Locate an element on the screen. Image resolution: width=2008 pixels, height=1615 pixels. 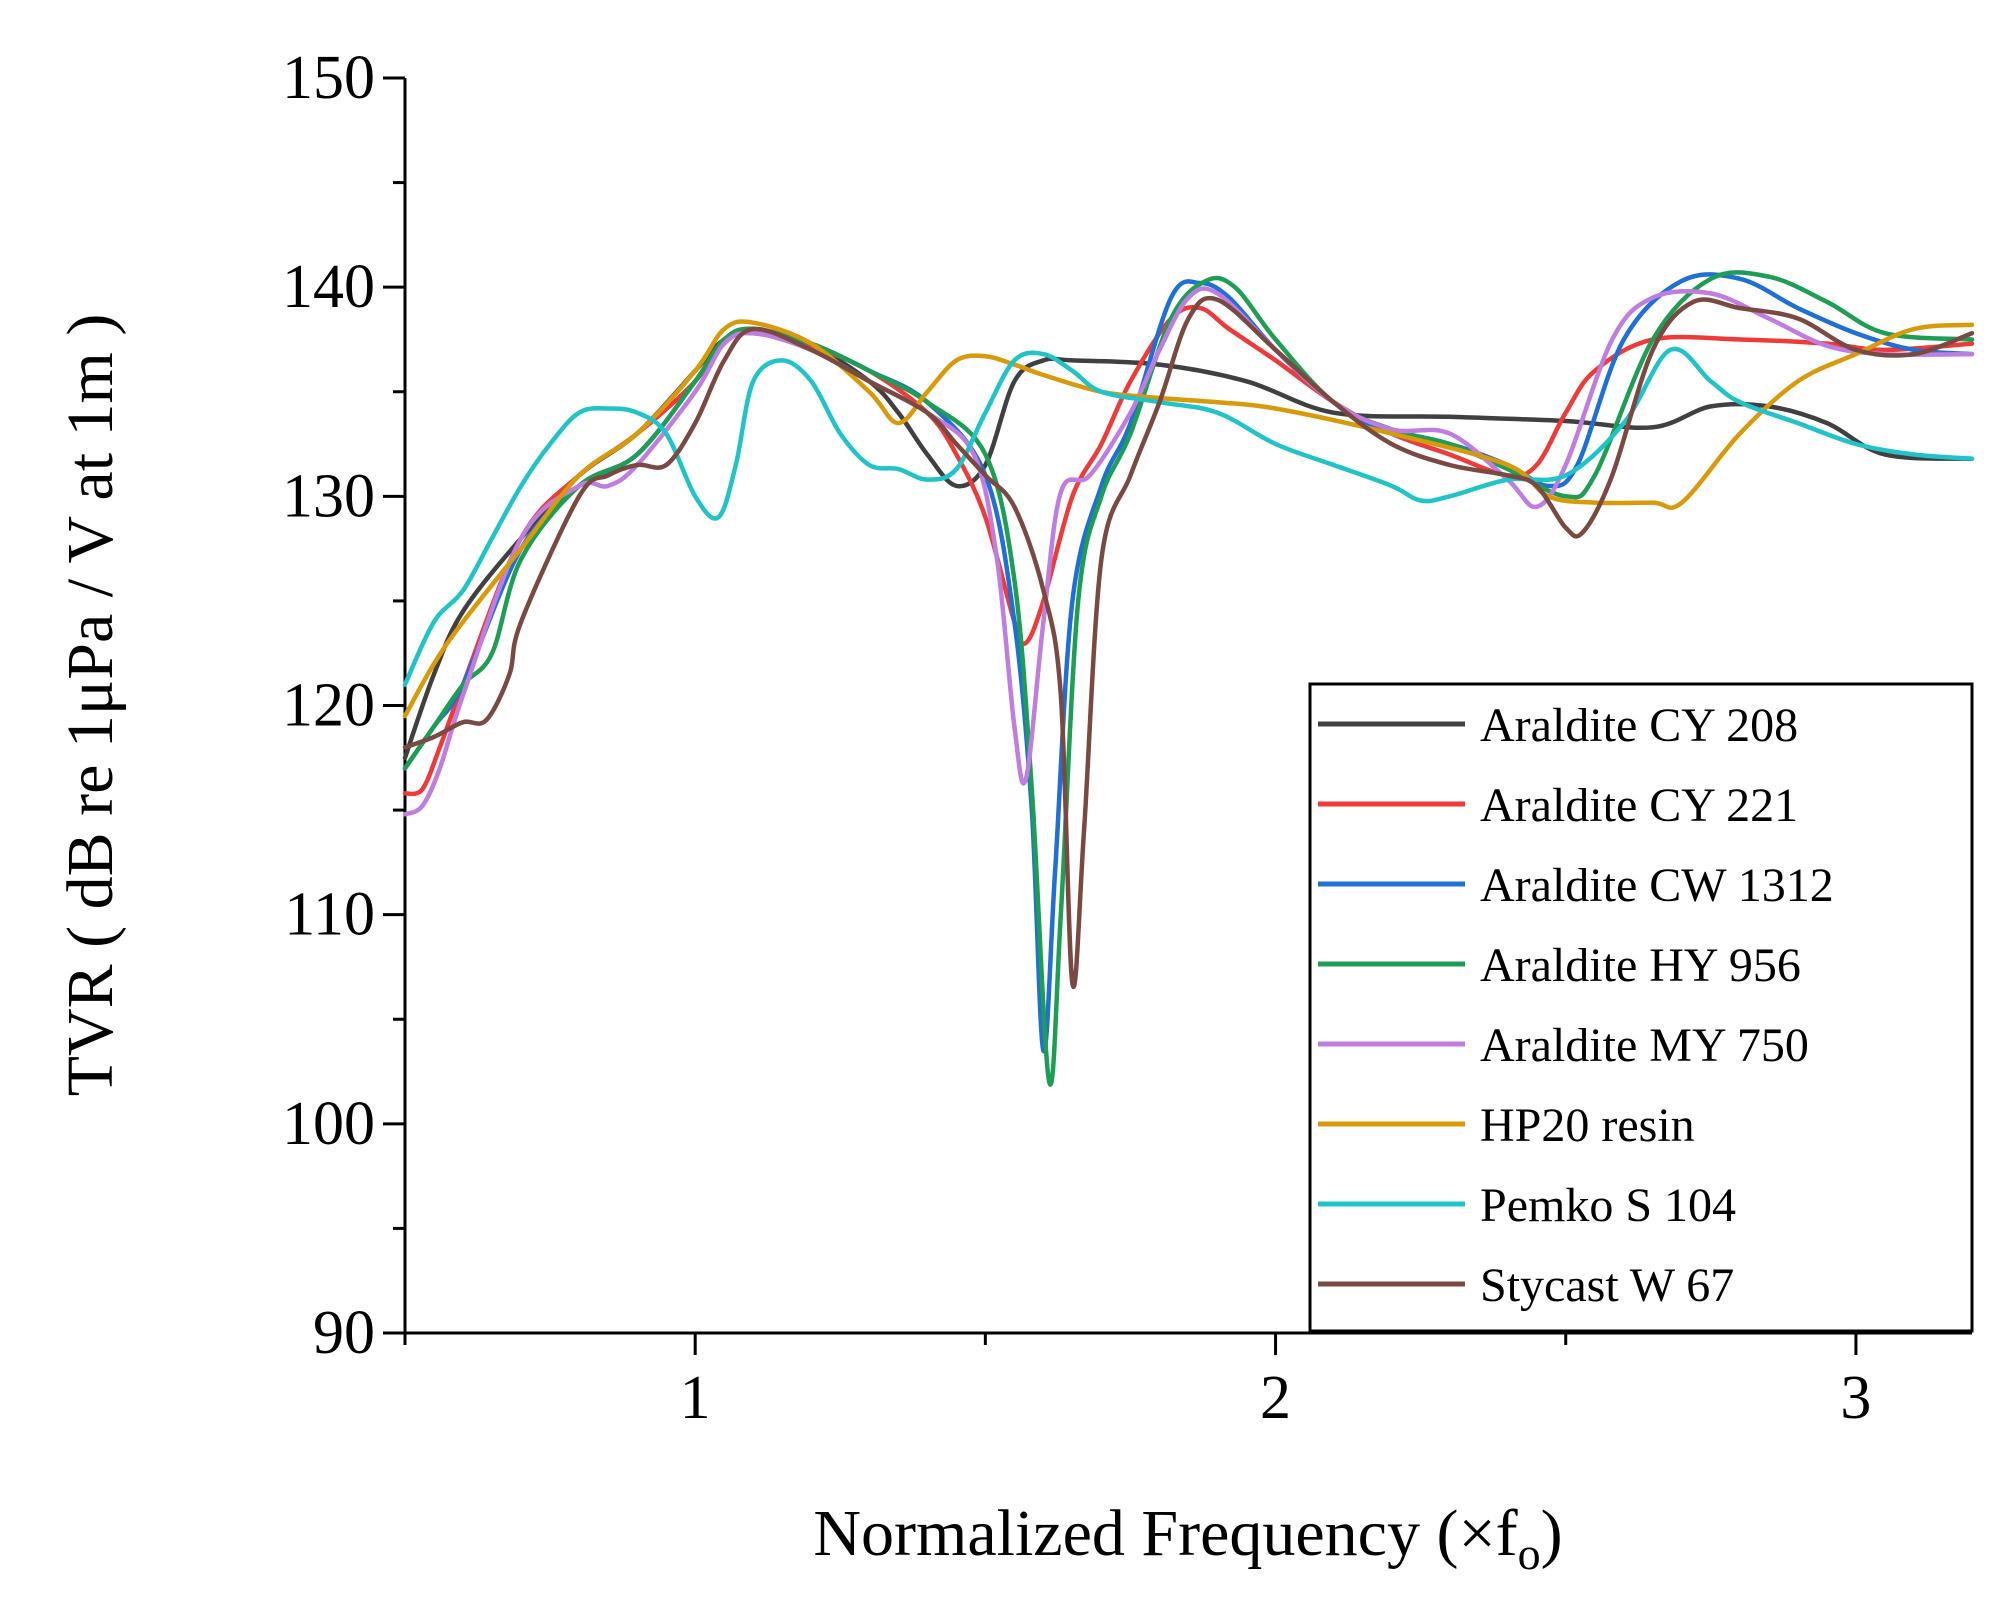
legend-label-araldite-cy-221: Araldite CY 221 is located at coordinates (1639, 805).